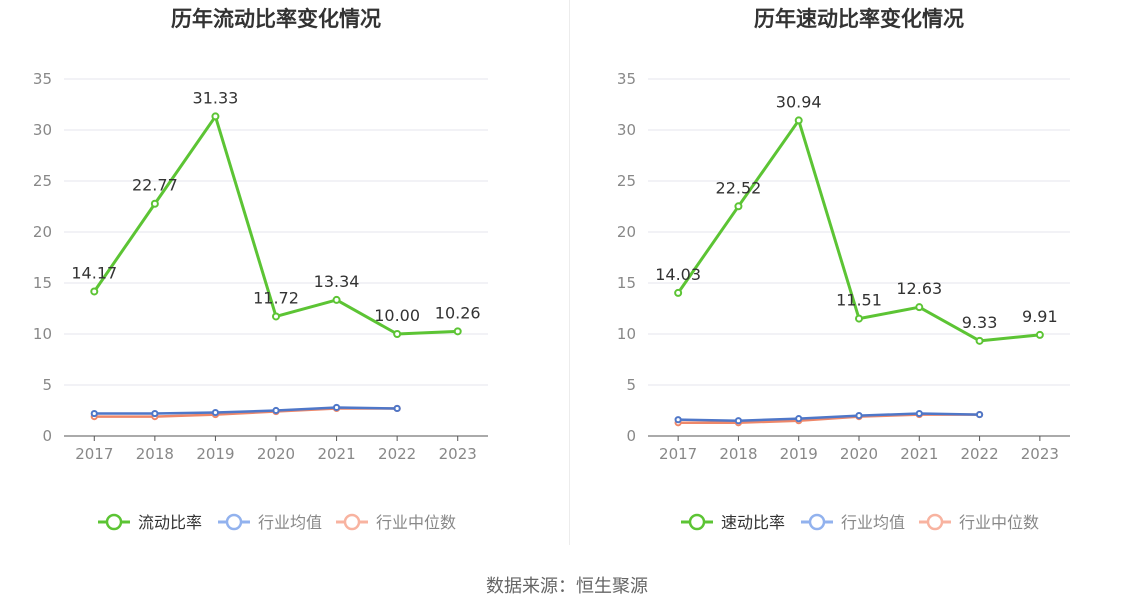 Image resolution: width=1134 pixels, height=612 pixels. I want to click on data-label: 9.33, so click(980, 322).